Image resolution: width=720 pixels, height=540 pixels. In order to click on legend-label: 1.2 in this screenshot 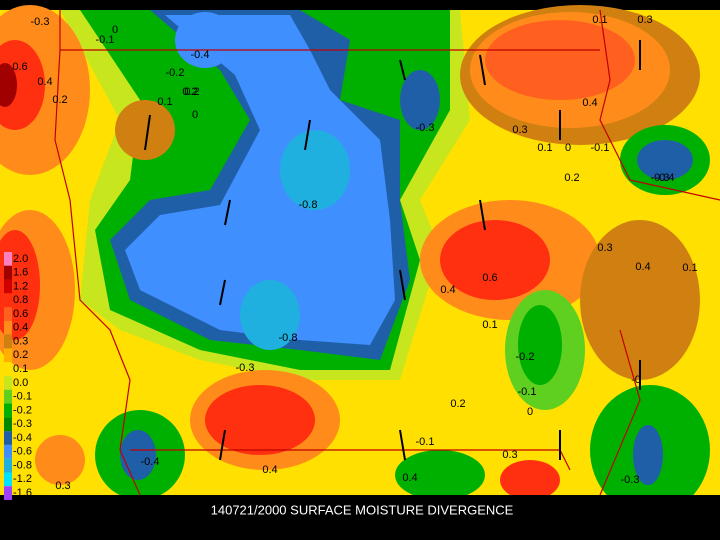, I will do `click(20, 286)`.